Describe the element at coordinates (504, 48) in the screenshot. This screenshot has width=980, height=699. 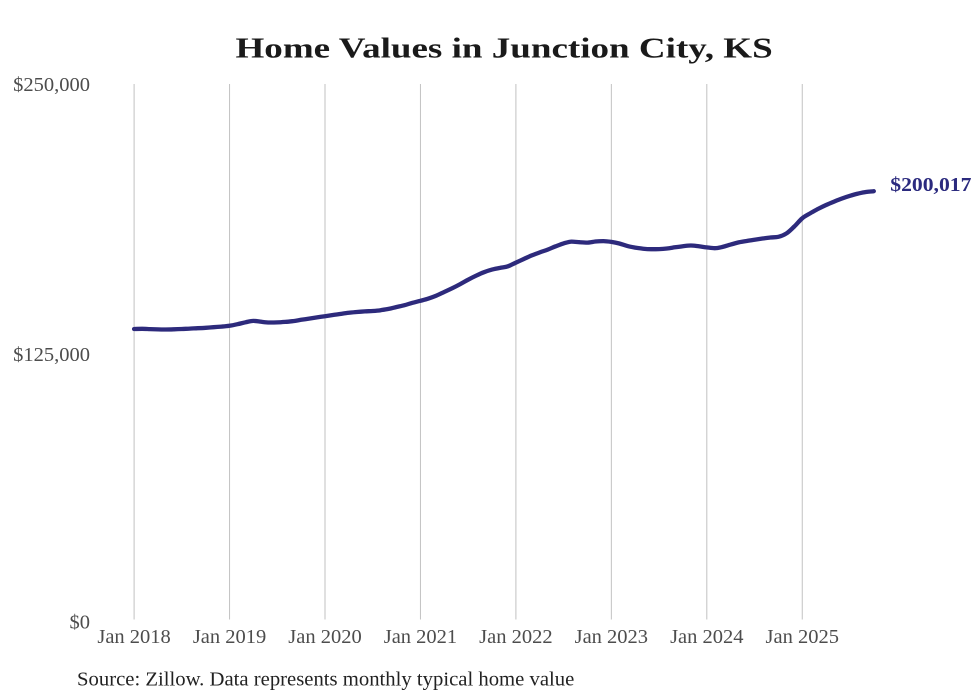
I see `svg-text:Home Values in Junction City,: Home Values in Junction City, KS` at that location.